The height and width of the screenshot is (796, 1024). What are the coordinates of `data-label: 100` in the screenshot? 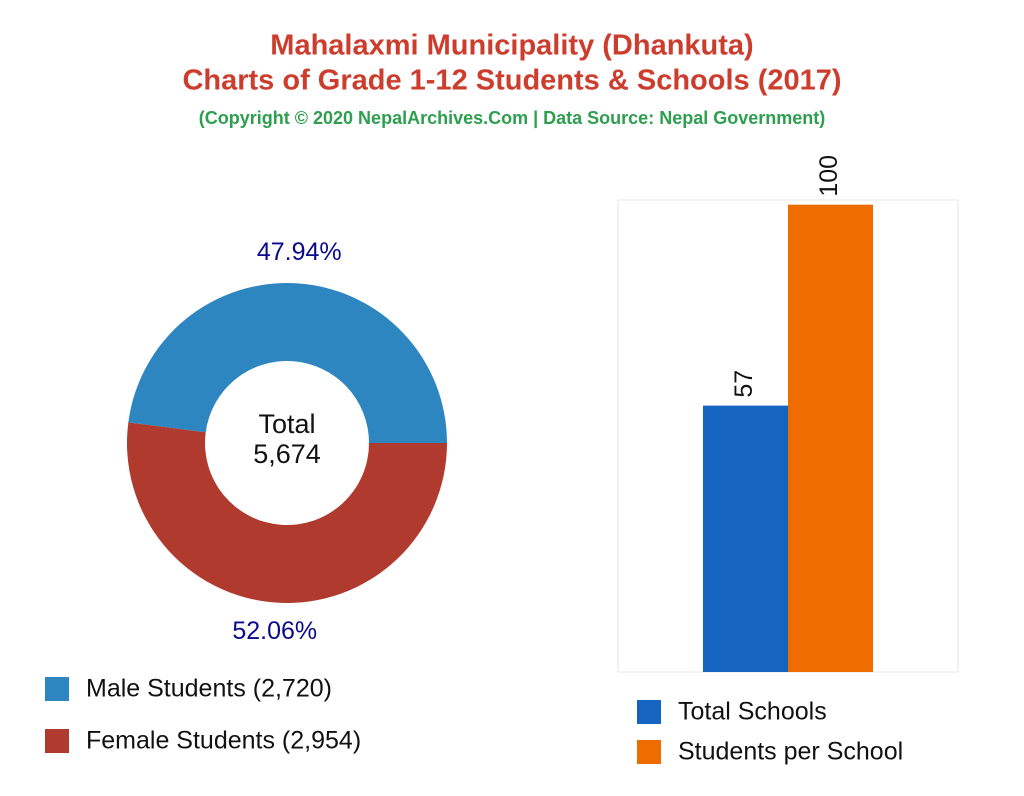 It's located at (829, 176).